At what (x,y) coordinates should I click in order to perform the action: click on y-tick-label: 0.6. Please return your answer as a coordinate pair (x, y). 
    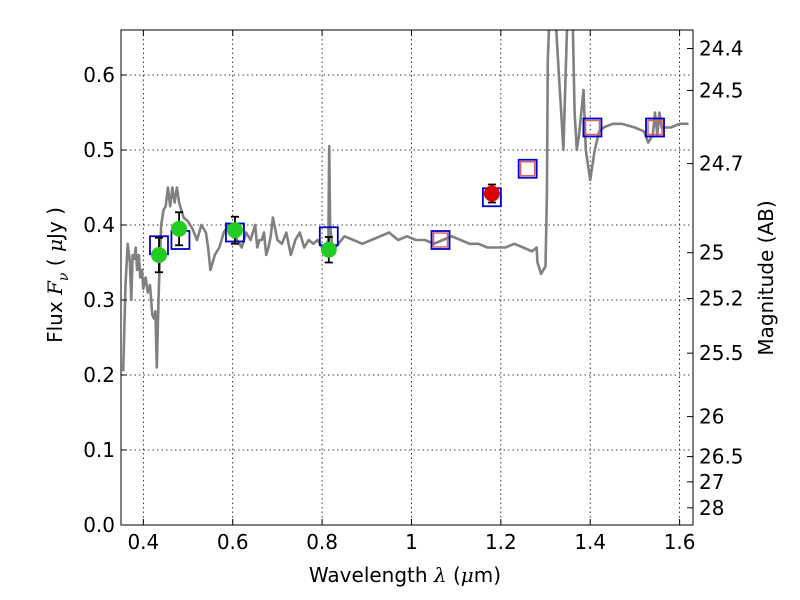
    Looking at the image, I should click on (99, 75).